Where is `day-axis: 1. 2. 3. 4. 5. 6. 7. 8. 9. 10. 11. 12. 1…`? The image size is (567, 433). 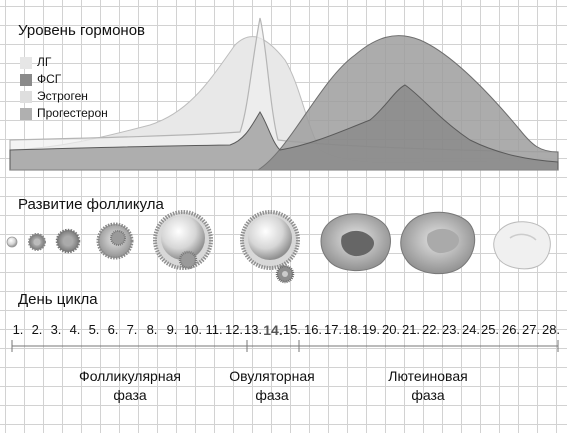 day-axis: 1. 2. 3. 4. 5. 6. 7. 8. 9. 10. 11. 12. 1… is located at coordinates (285, 332).